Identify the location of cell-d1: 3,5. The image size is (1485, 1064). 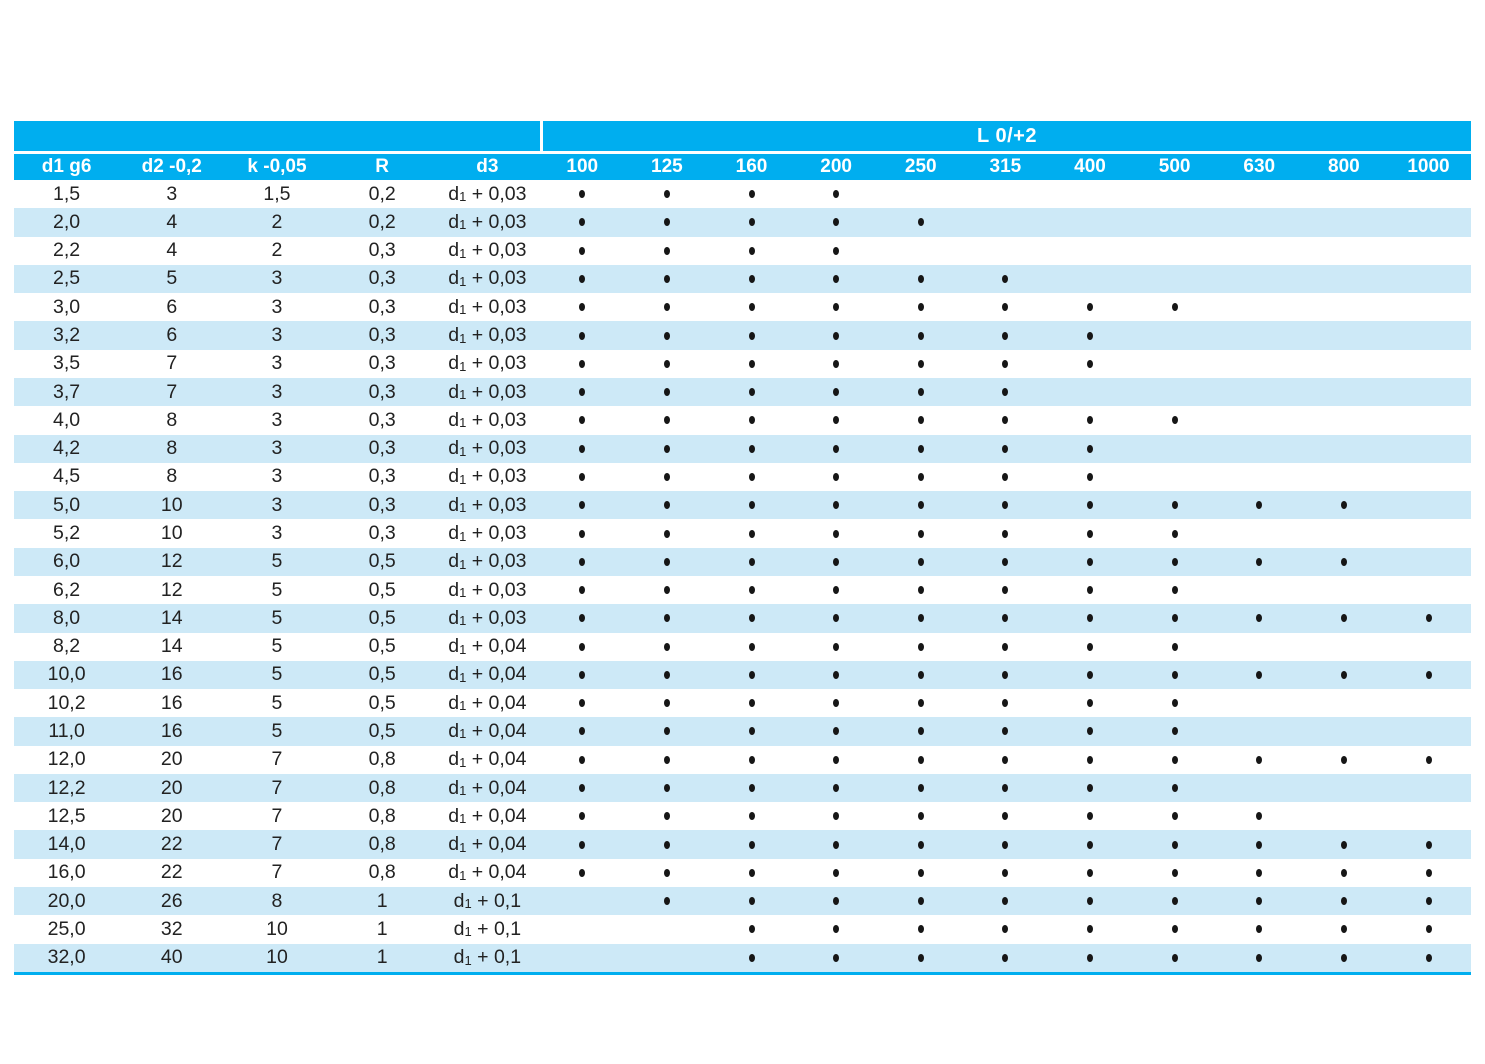
(67, 363).